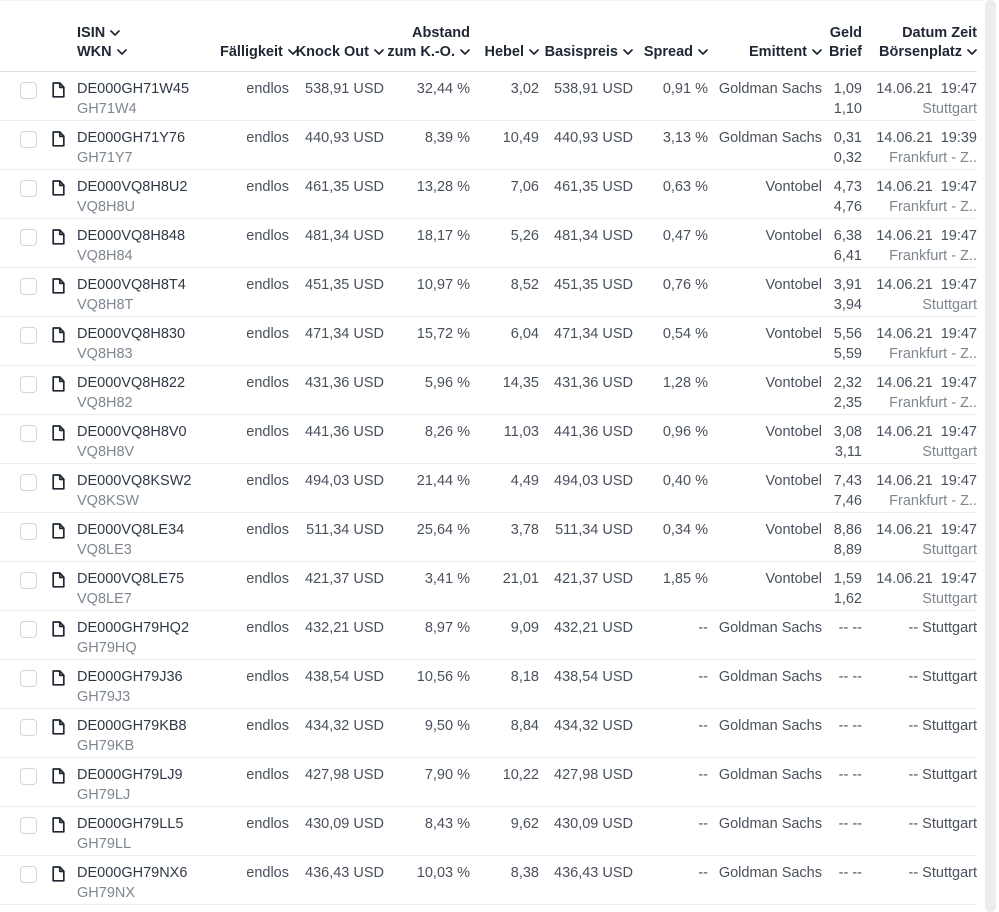 This screenshot has height=912, width=999. I want to click on boersenplatz-value: Stuttgart, so click(949, 452).